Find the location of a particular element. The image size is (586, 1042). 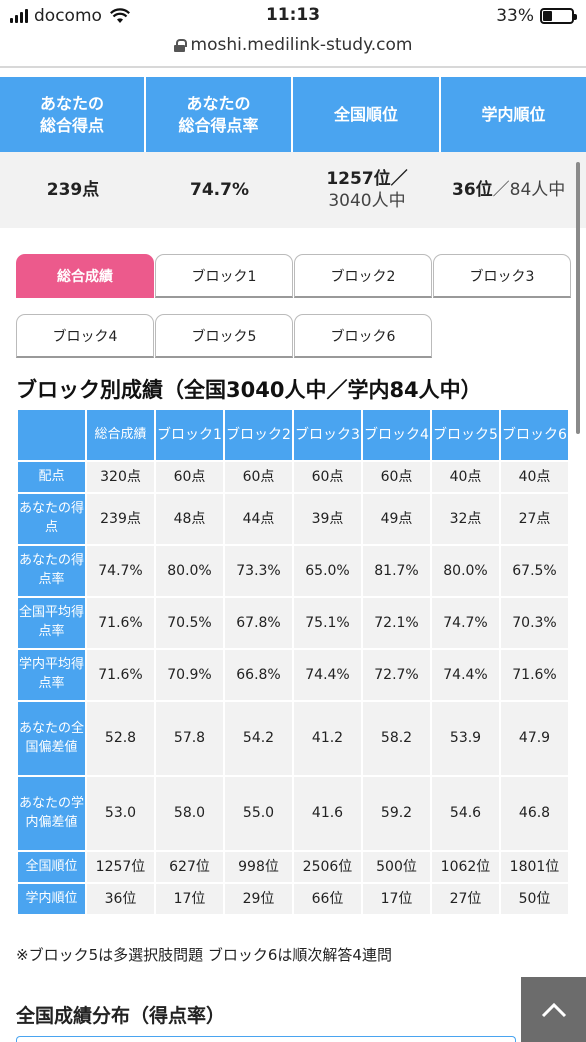

table-cell: 57.8 is located at coordinates (189, 738).